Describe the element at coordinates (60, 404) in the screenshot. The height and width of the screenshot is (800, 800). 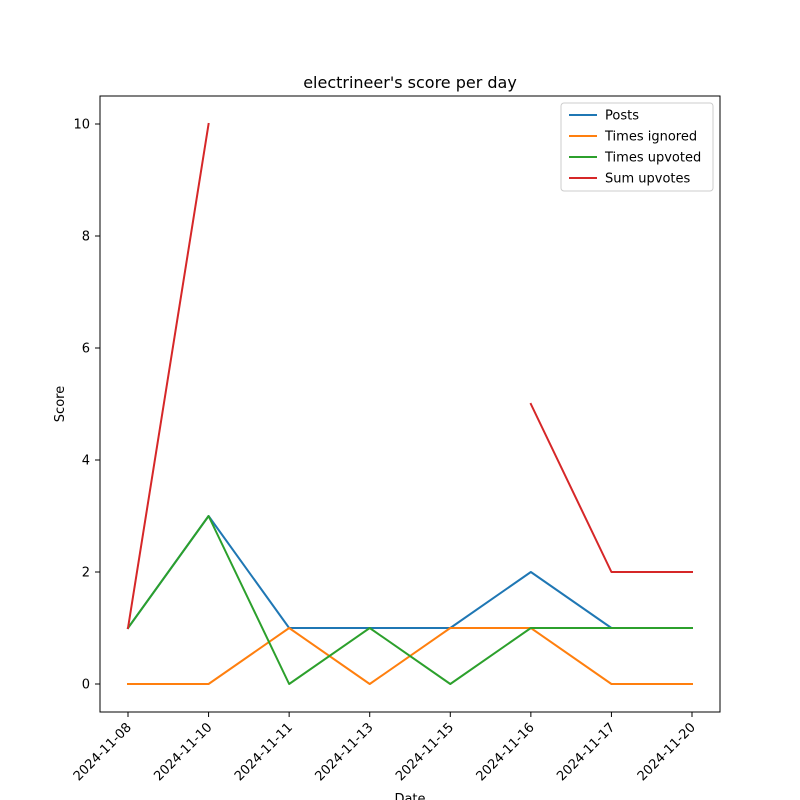
I see `y-axis-label: Score` at that location.